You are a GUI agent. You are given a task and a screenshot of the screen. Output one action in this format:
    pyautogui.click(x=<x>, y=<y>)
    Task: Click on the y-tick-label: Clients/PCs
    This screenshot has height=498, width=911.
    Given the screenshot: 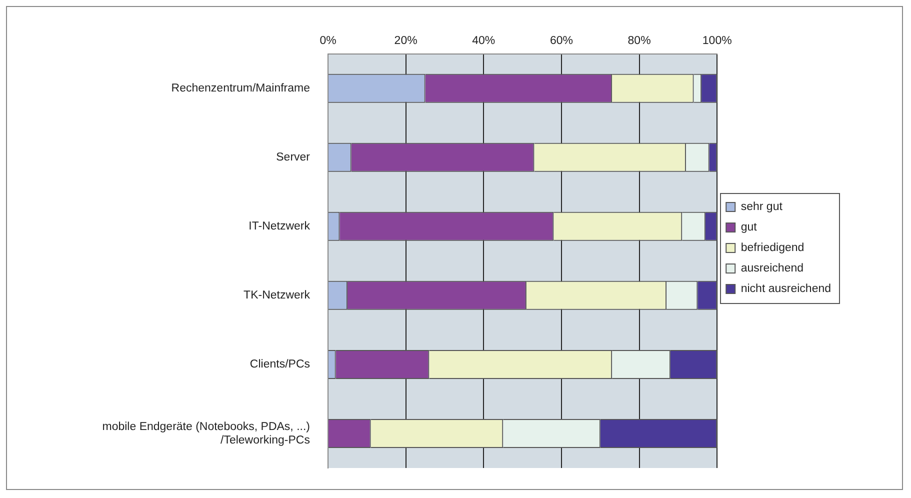 What is the action you would take?
    pyautogui.click(x=280, y=364)
    